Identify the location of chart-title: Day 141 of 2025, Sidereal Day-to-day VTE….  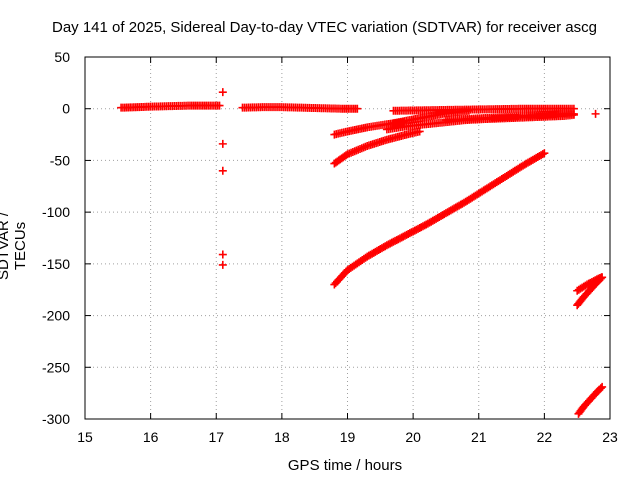
(324, 27).